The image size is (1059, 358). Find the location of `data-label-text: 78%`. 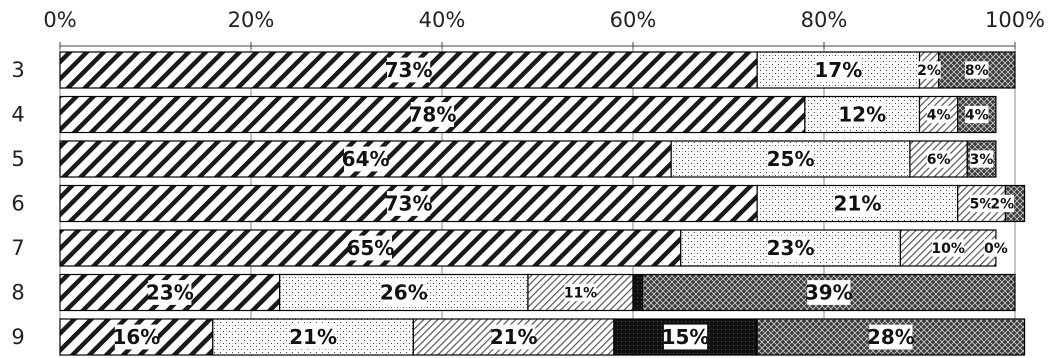

data-label-text: 78% is located at coordinates (433, 115).